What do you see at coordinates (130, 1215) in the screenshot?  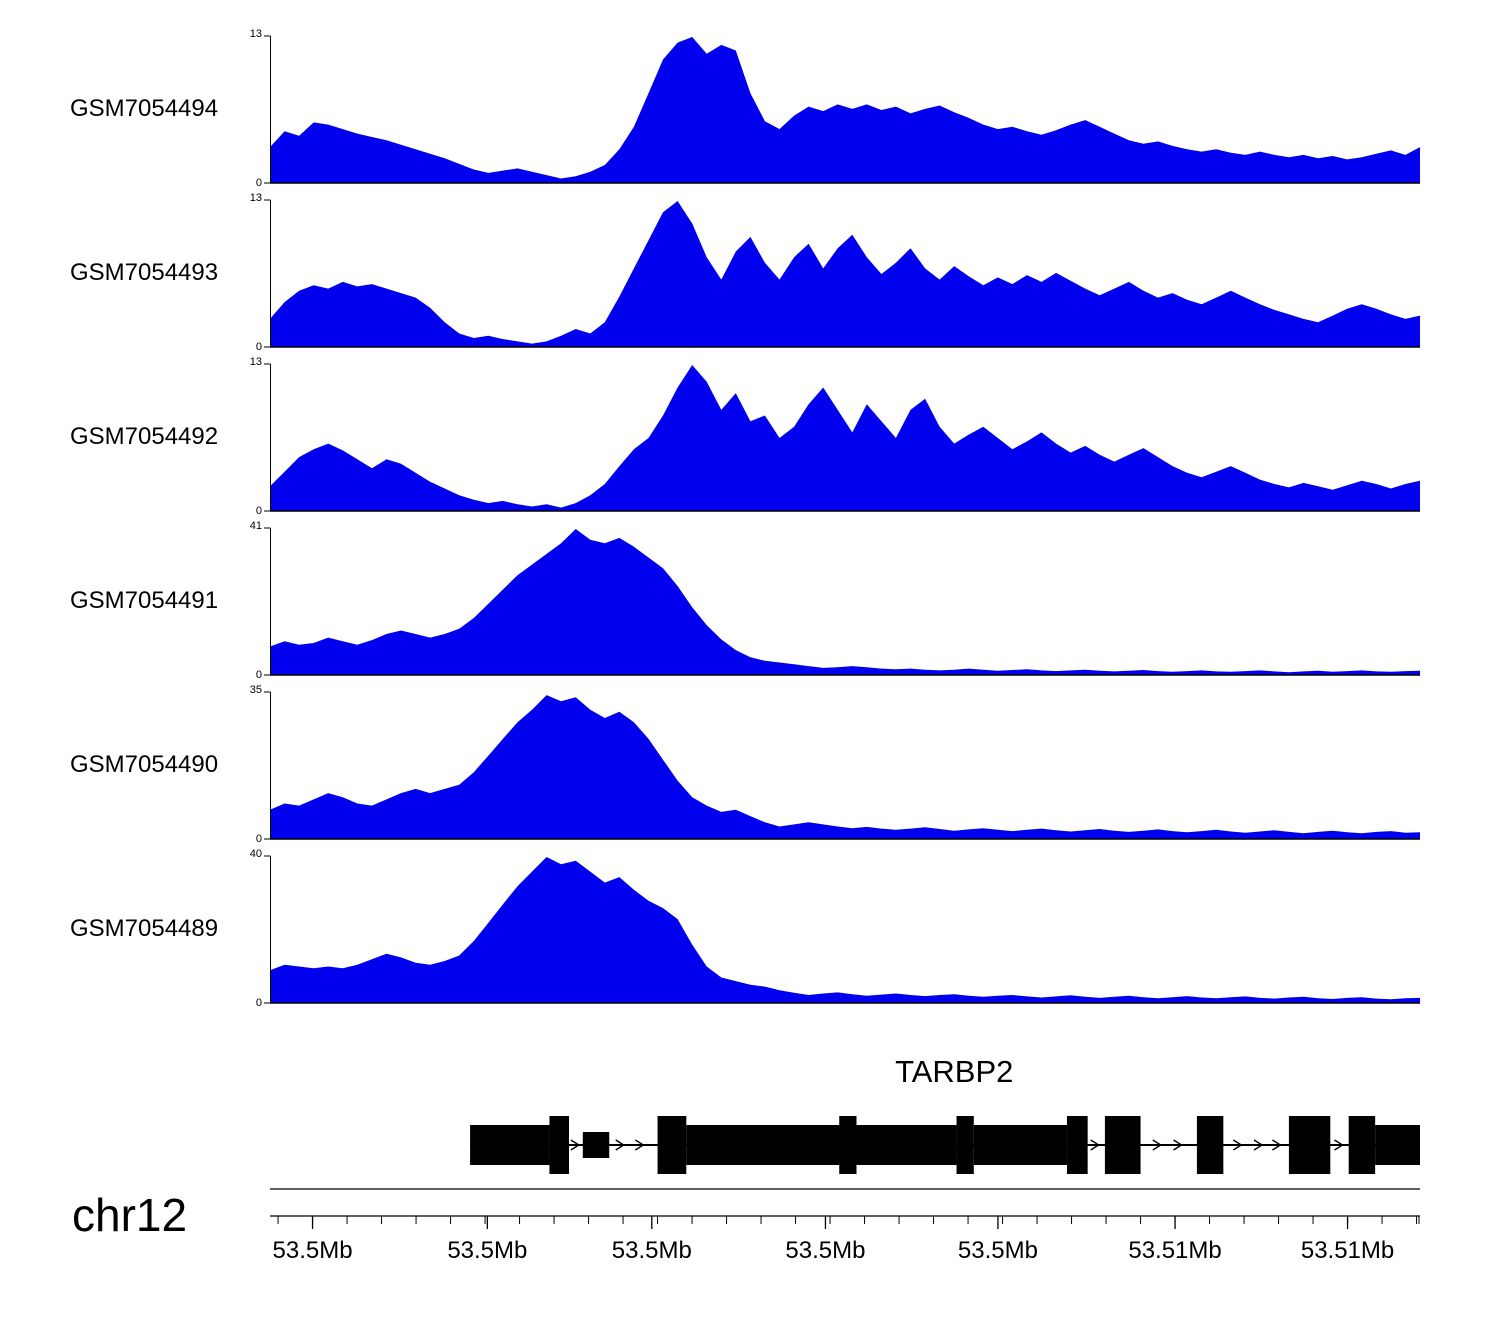 I see `chromosome-label: chr12` at bounding box center [130, 1215].